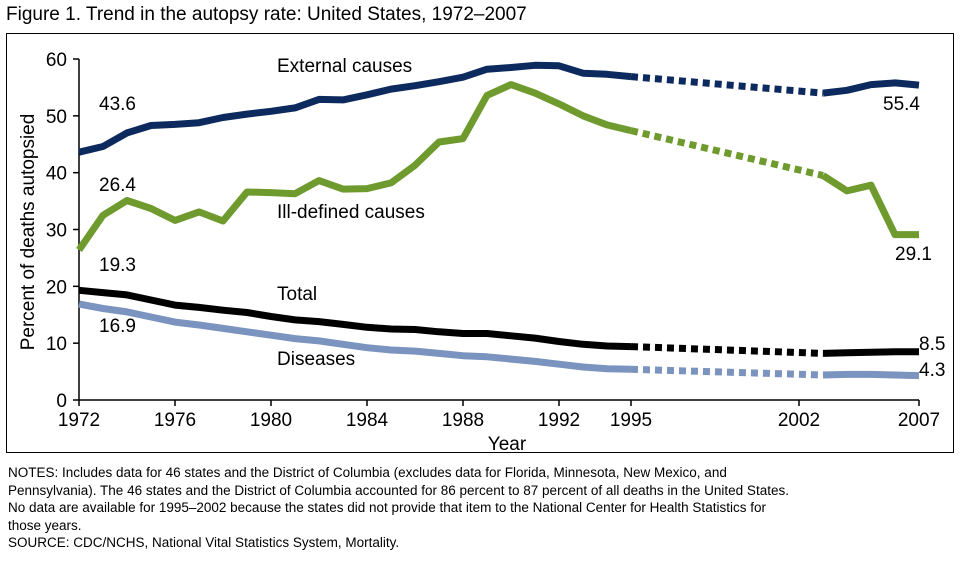 The image size is (960, 571). Describe the element at coordinates (61, 401) in the screenshot. I see `y-tick-label: 0` at that location.